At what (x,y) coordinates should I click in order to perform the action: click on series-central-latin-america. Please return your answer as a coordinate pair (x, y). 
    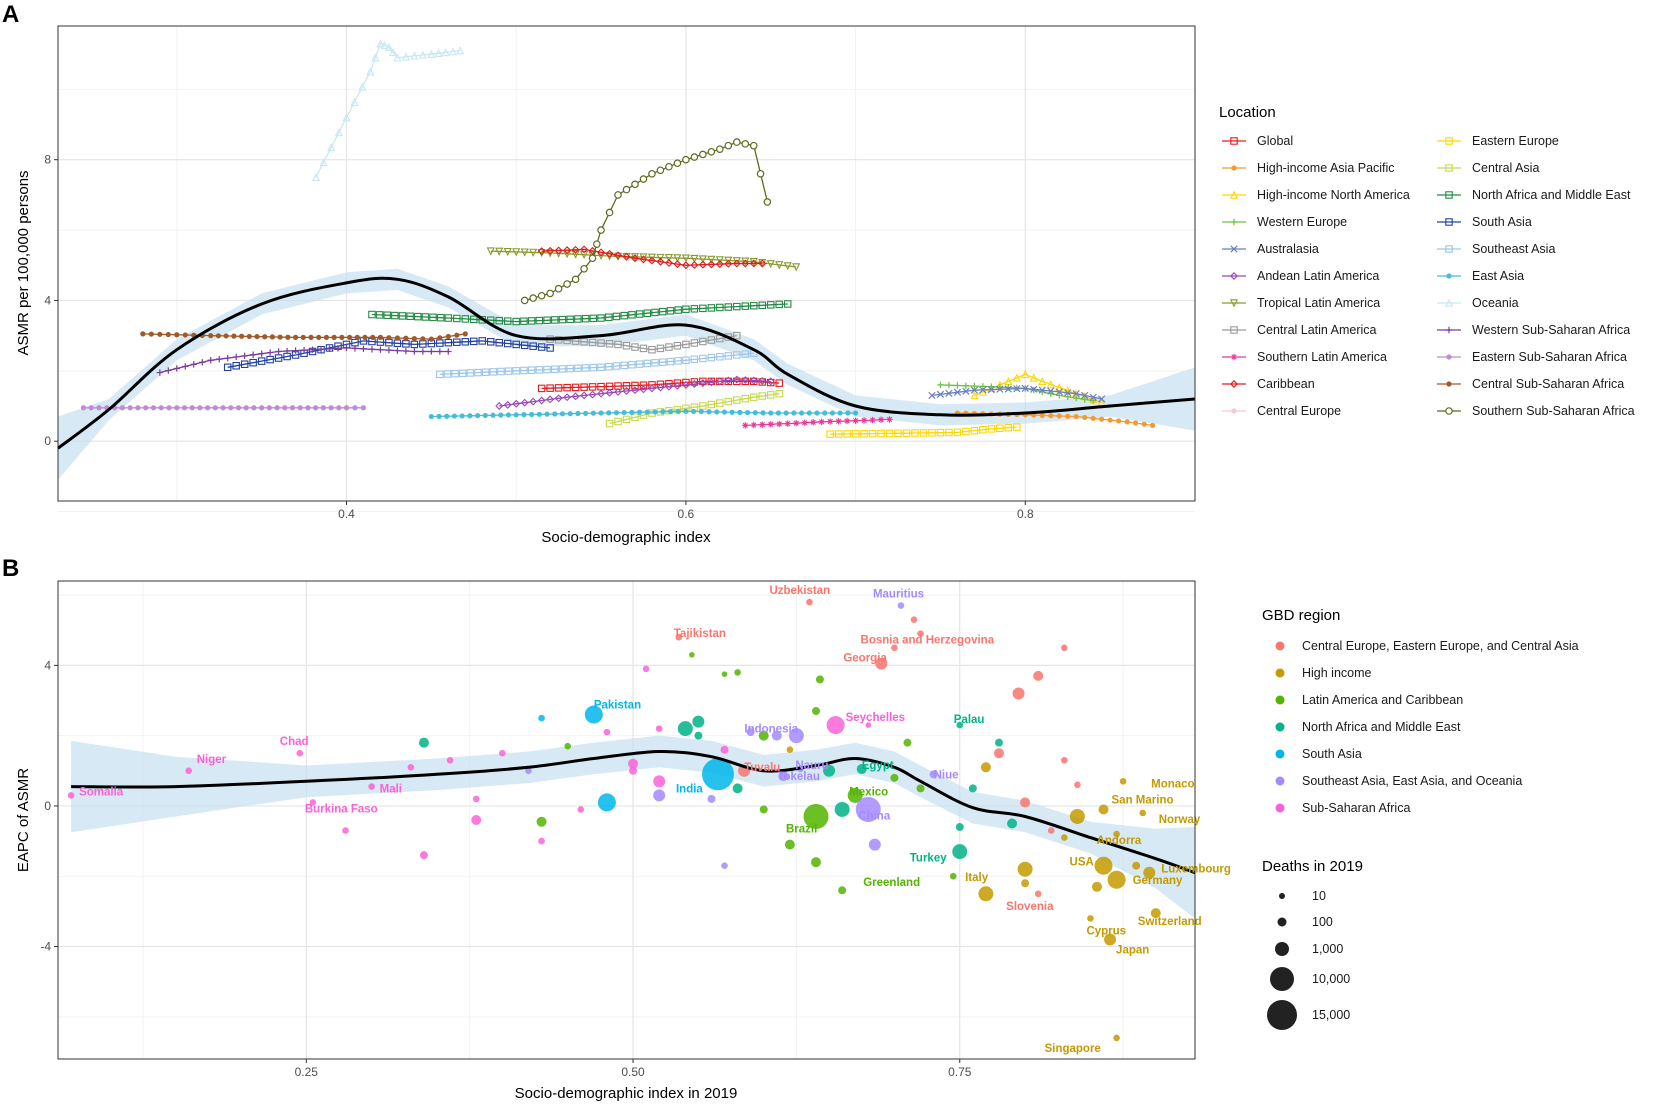
    Looking at the image, I should click on (643, 342).